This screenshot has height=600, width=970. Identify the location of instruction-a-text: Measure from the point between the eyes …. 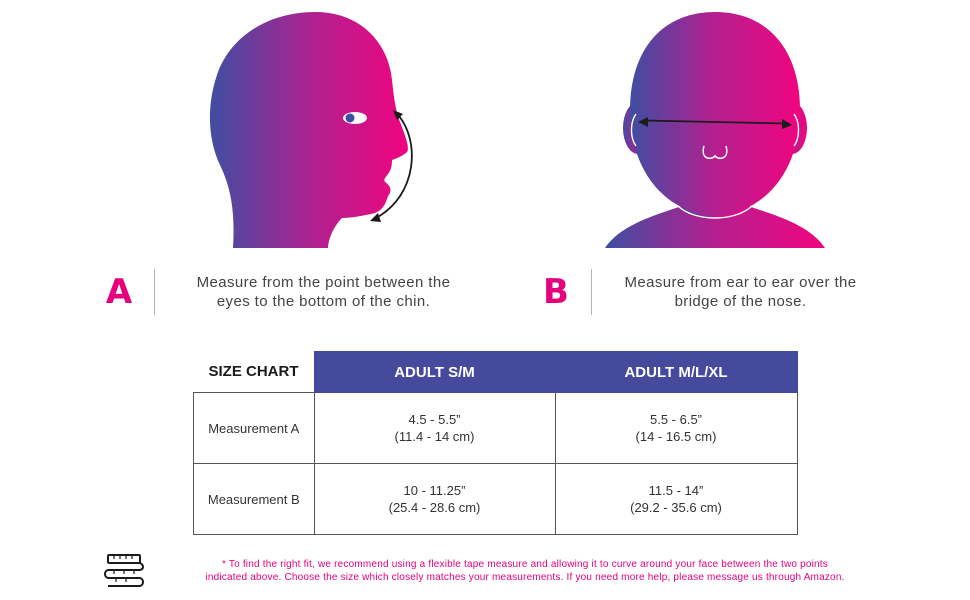
(323, 292).